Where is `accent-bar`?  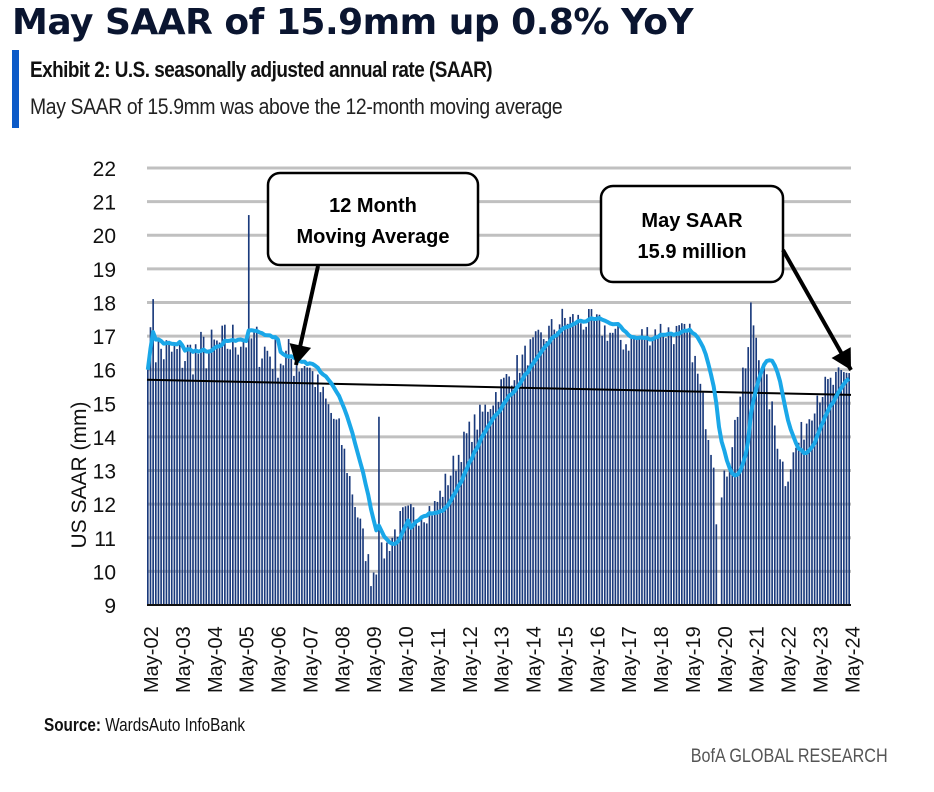 accent-bar is located at coordinates (15, 89).